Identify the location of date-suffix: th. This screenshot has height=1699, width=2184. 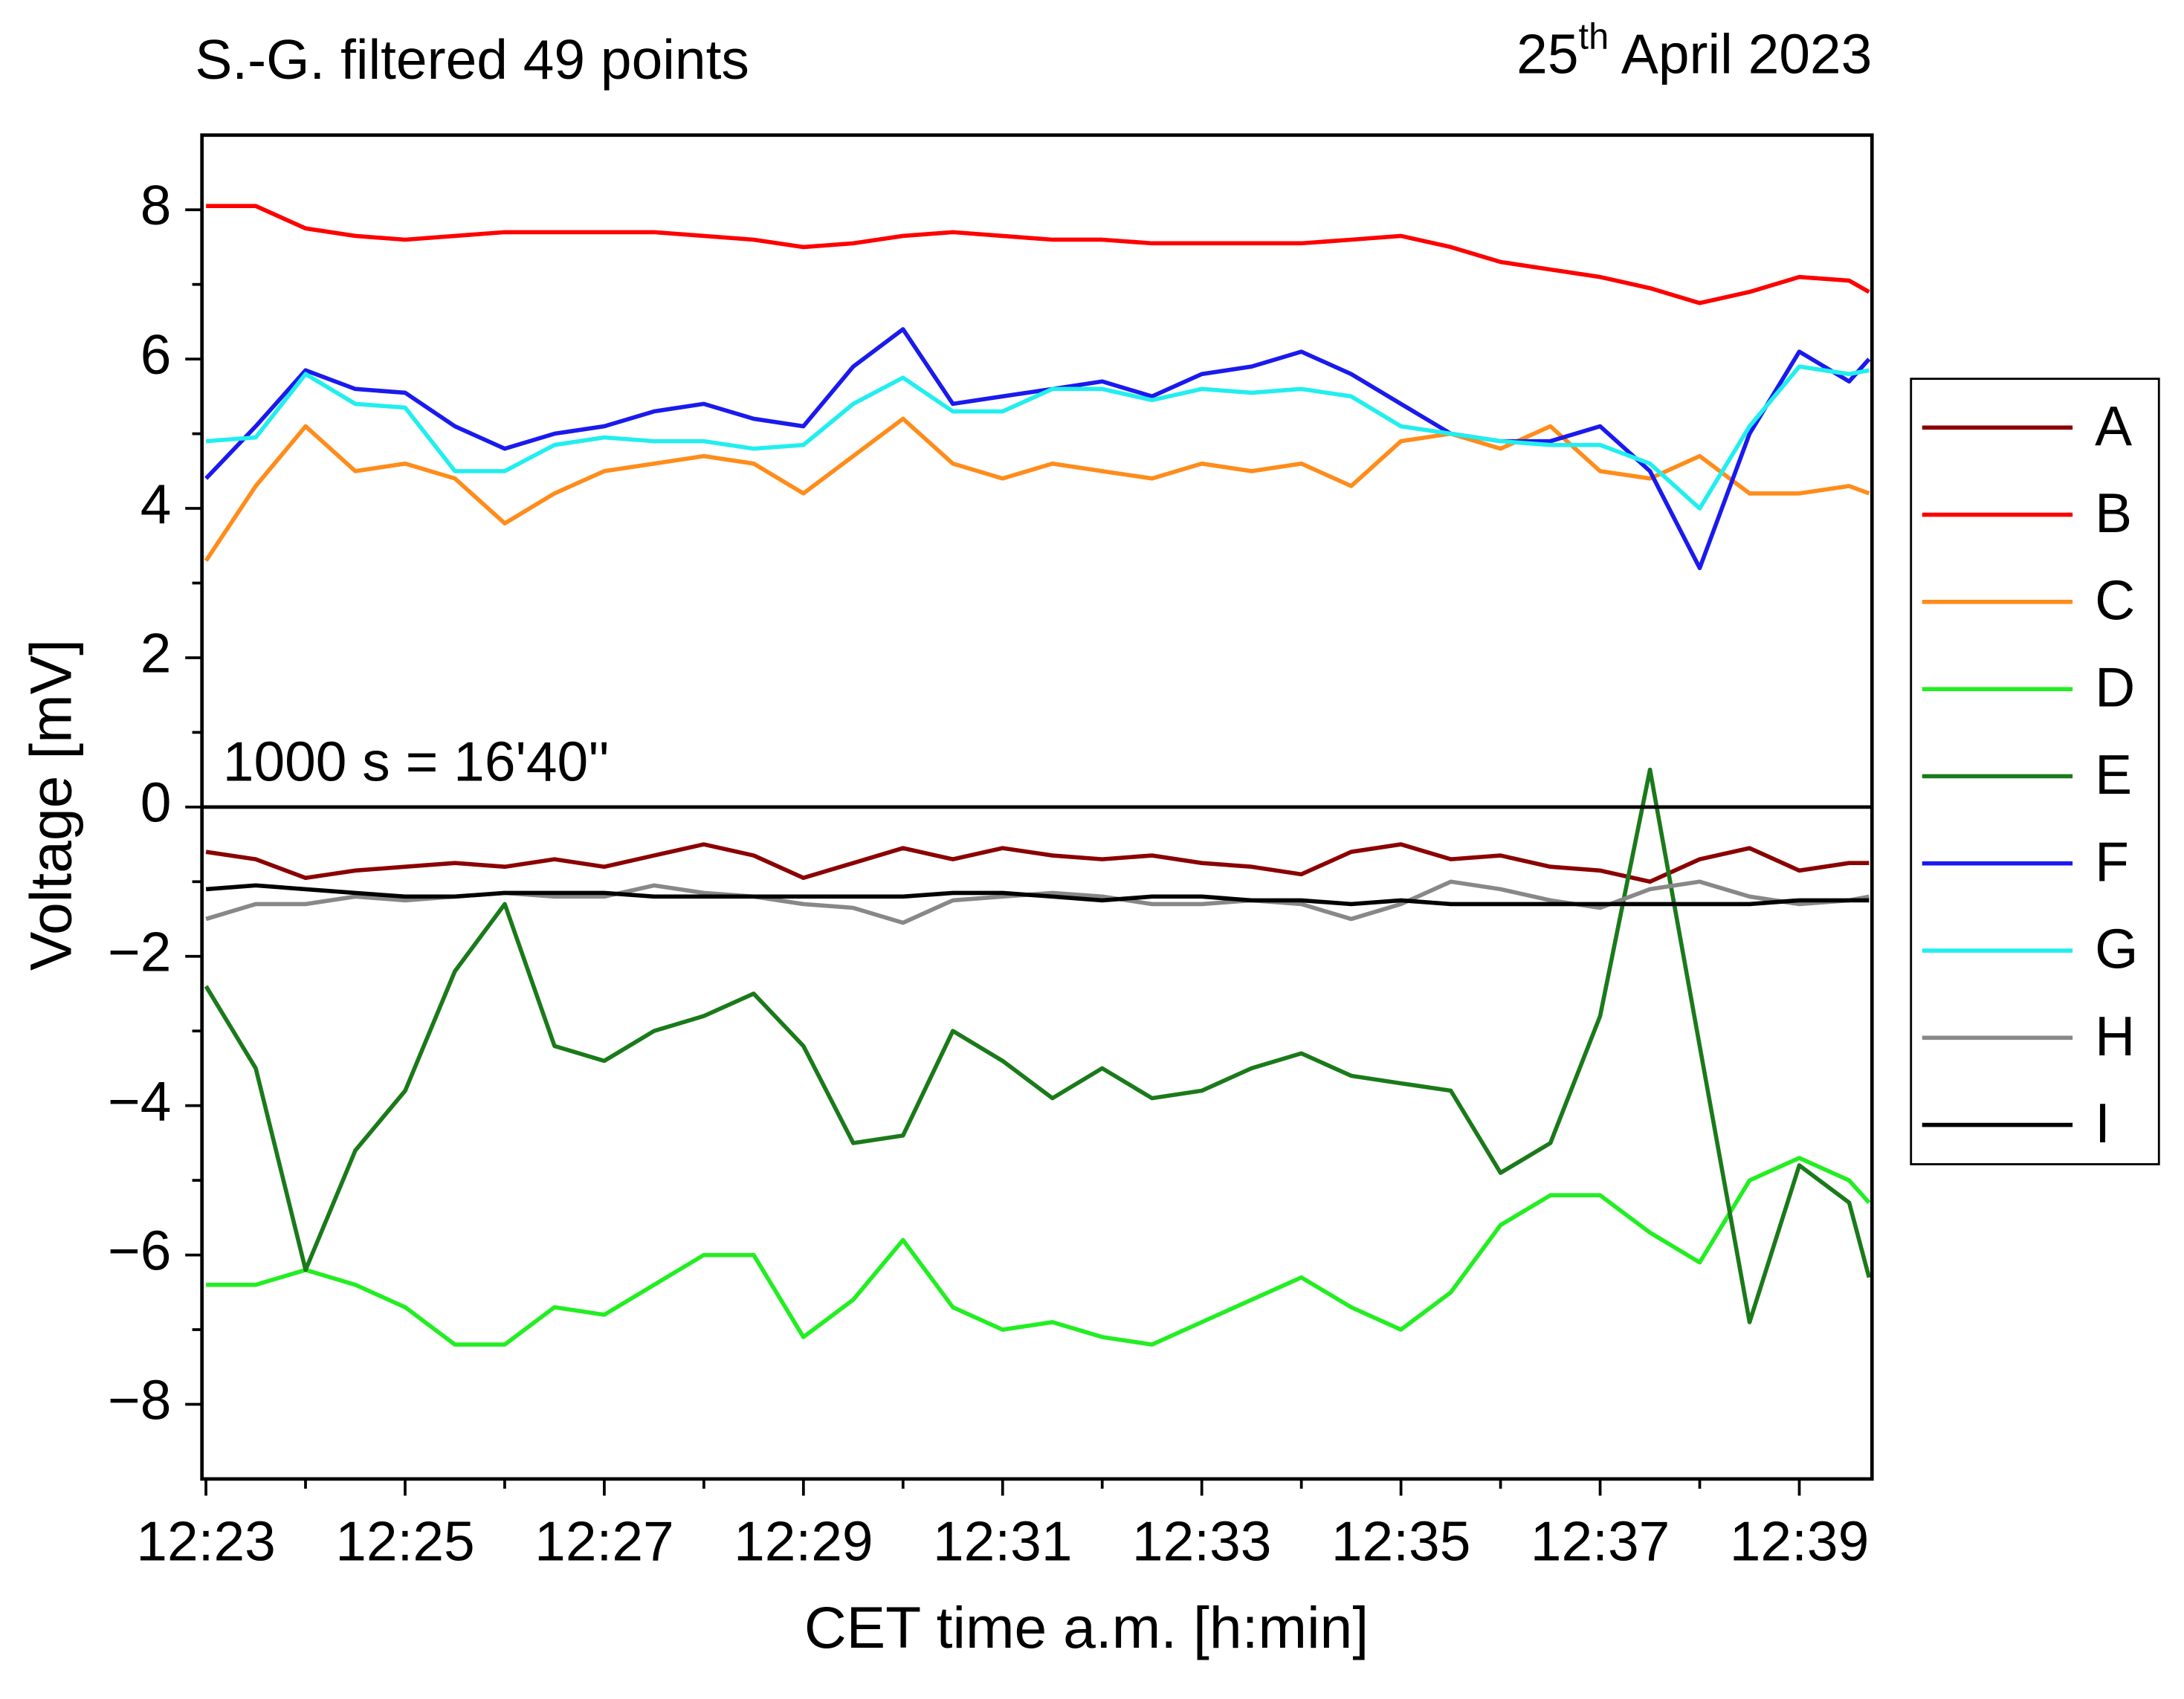
(1594, 36).